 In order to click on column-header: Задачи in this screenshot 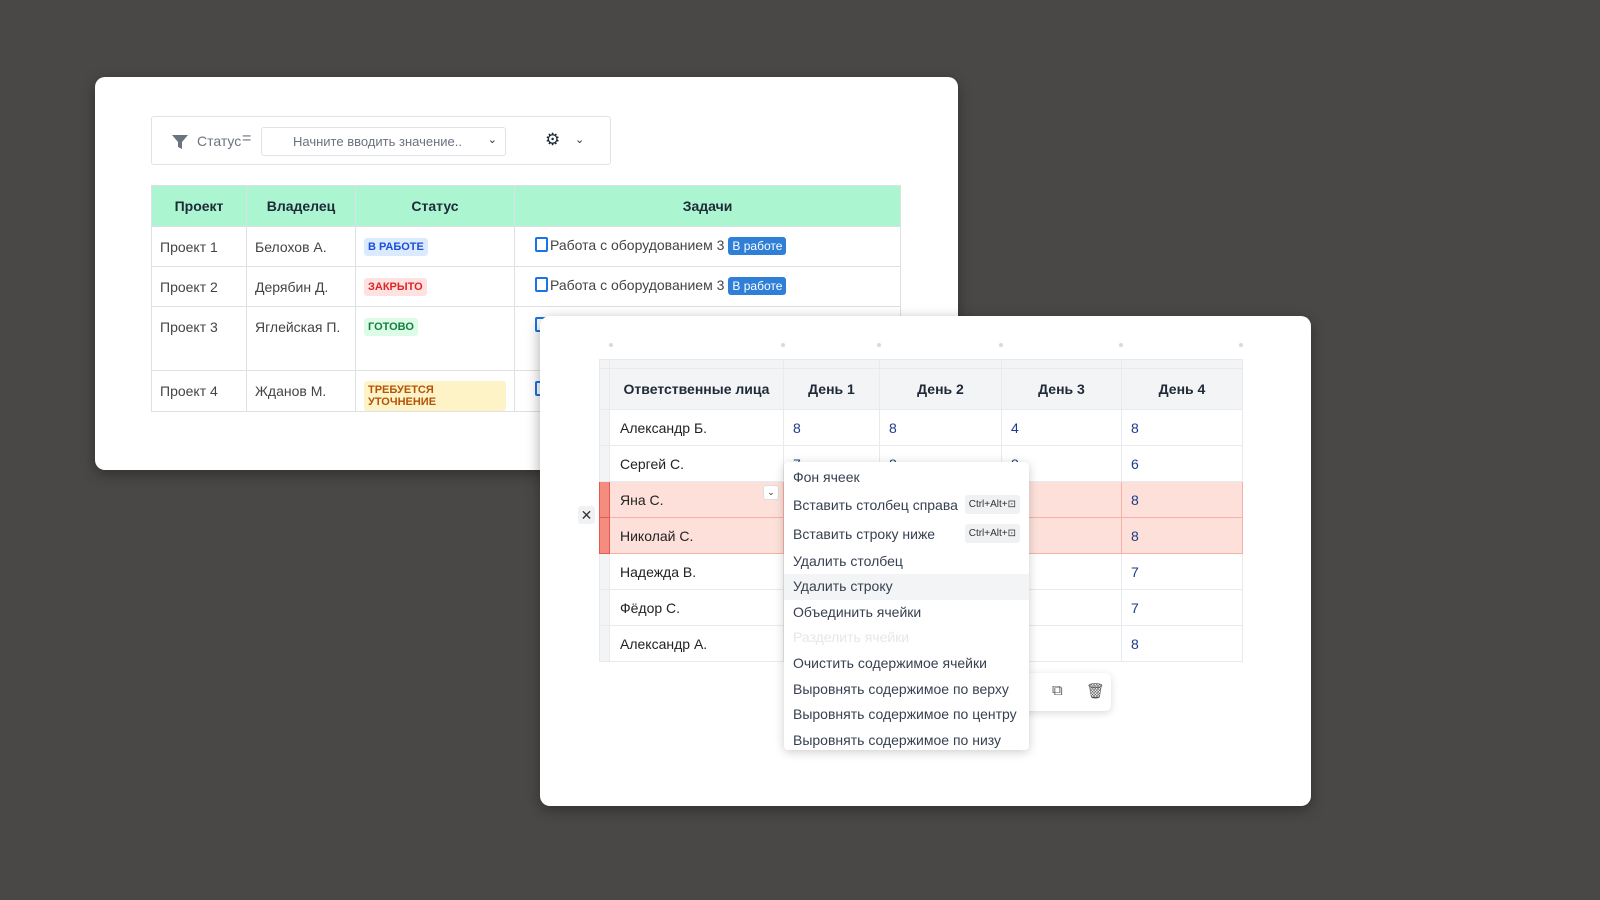, I will do `click(707, 206)`.